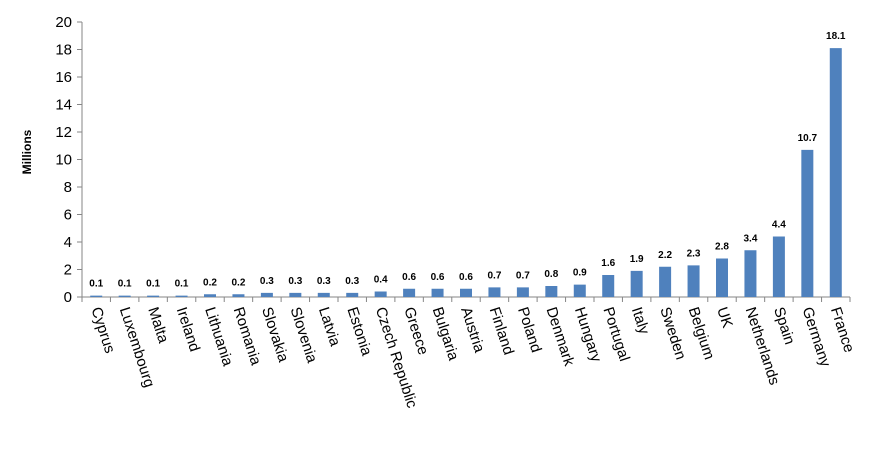 The image size is (878, 457). Describe the element at coordinates (750, 238) in the screenshot. I see `data-label: 3.4` at that location.